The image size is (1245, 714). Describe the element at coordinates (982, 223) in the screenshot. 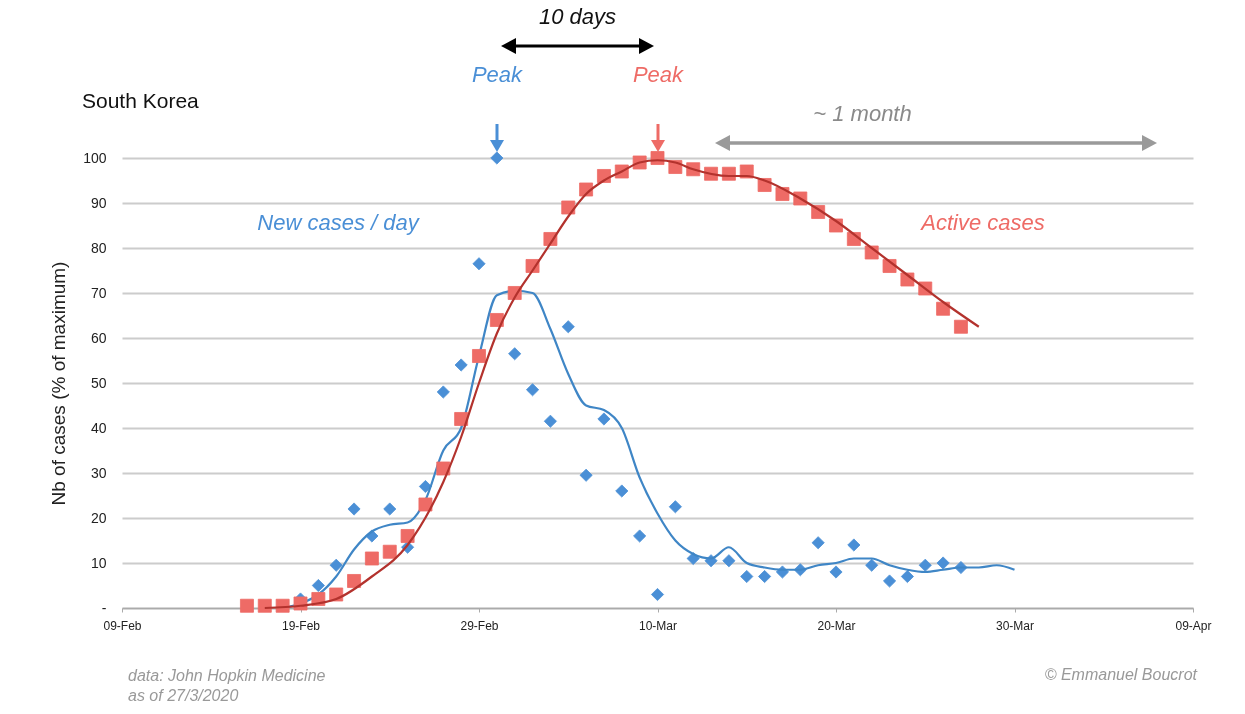

I see `series-label: Active cases` at that location.